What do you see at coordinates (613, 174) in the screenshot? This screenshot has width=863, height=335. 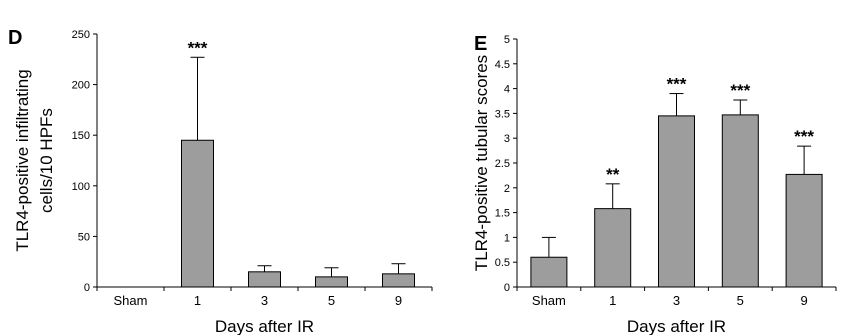 I see `significance-label: **` at bounding box center [613, 174].